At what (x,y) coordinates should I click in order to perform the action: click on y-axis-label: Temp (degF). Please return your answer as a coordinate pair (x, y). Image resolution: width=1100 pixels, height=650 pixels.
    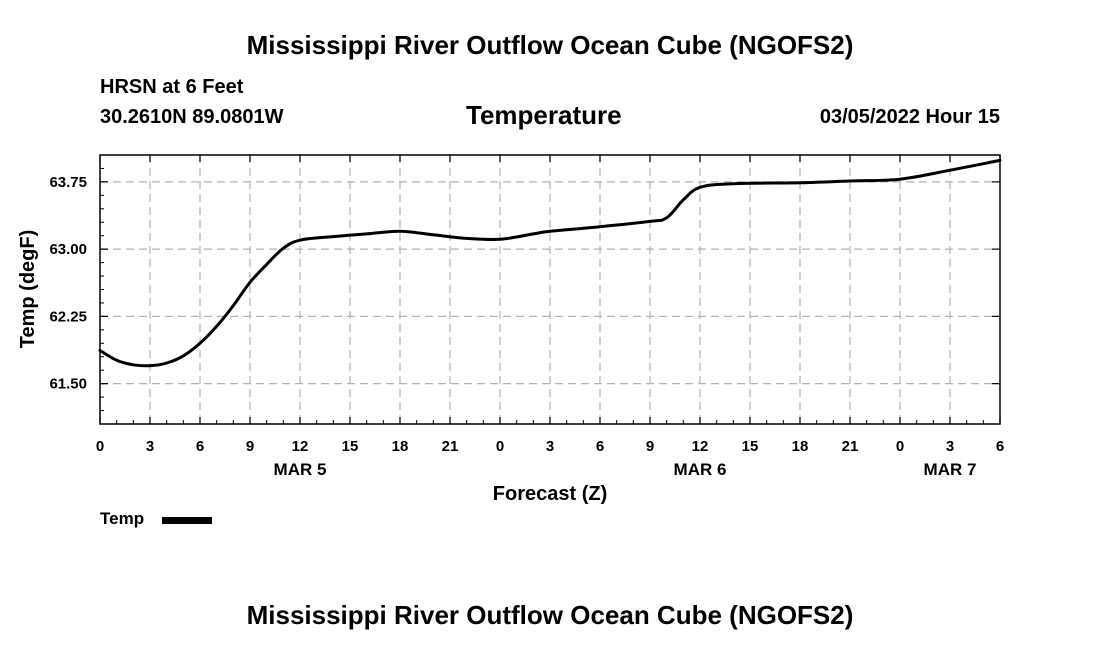
    Looking at the image, I should click on (28, 289).